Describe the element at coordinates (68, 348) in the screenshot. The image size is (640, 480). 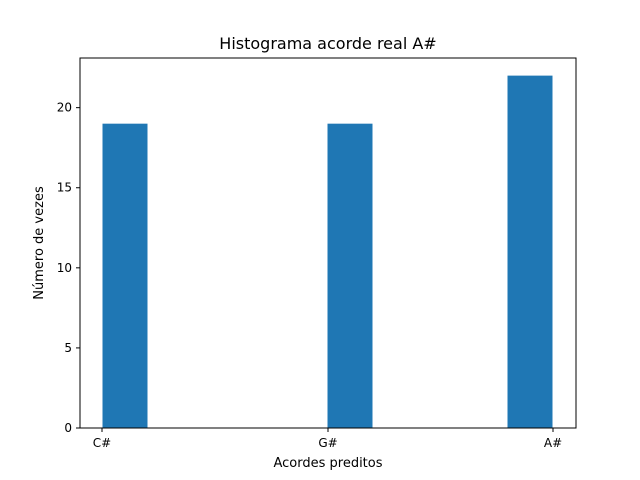
I see `y-tick-label: 5` at that location.